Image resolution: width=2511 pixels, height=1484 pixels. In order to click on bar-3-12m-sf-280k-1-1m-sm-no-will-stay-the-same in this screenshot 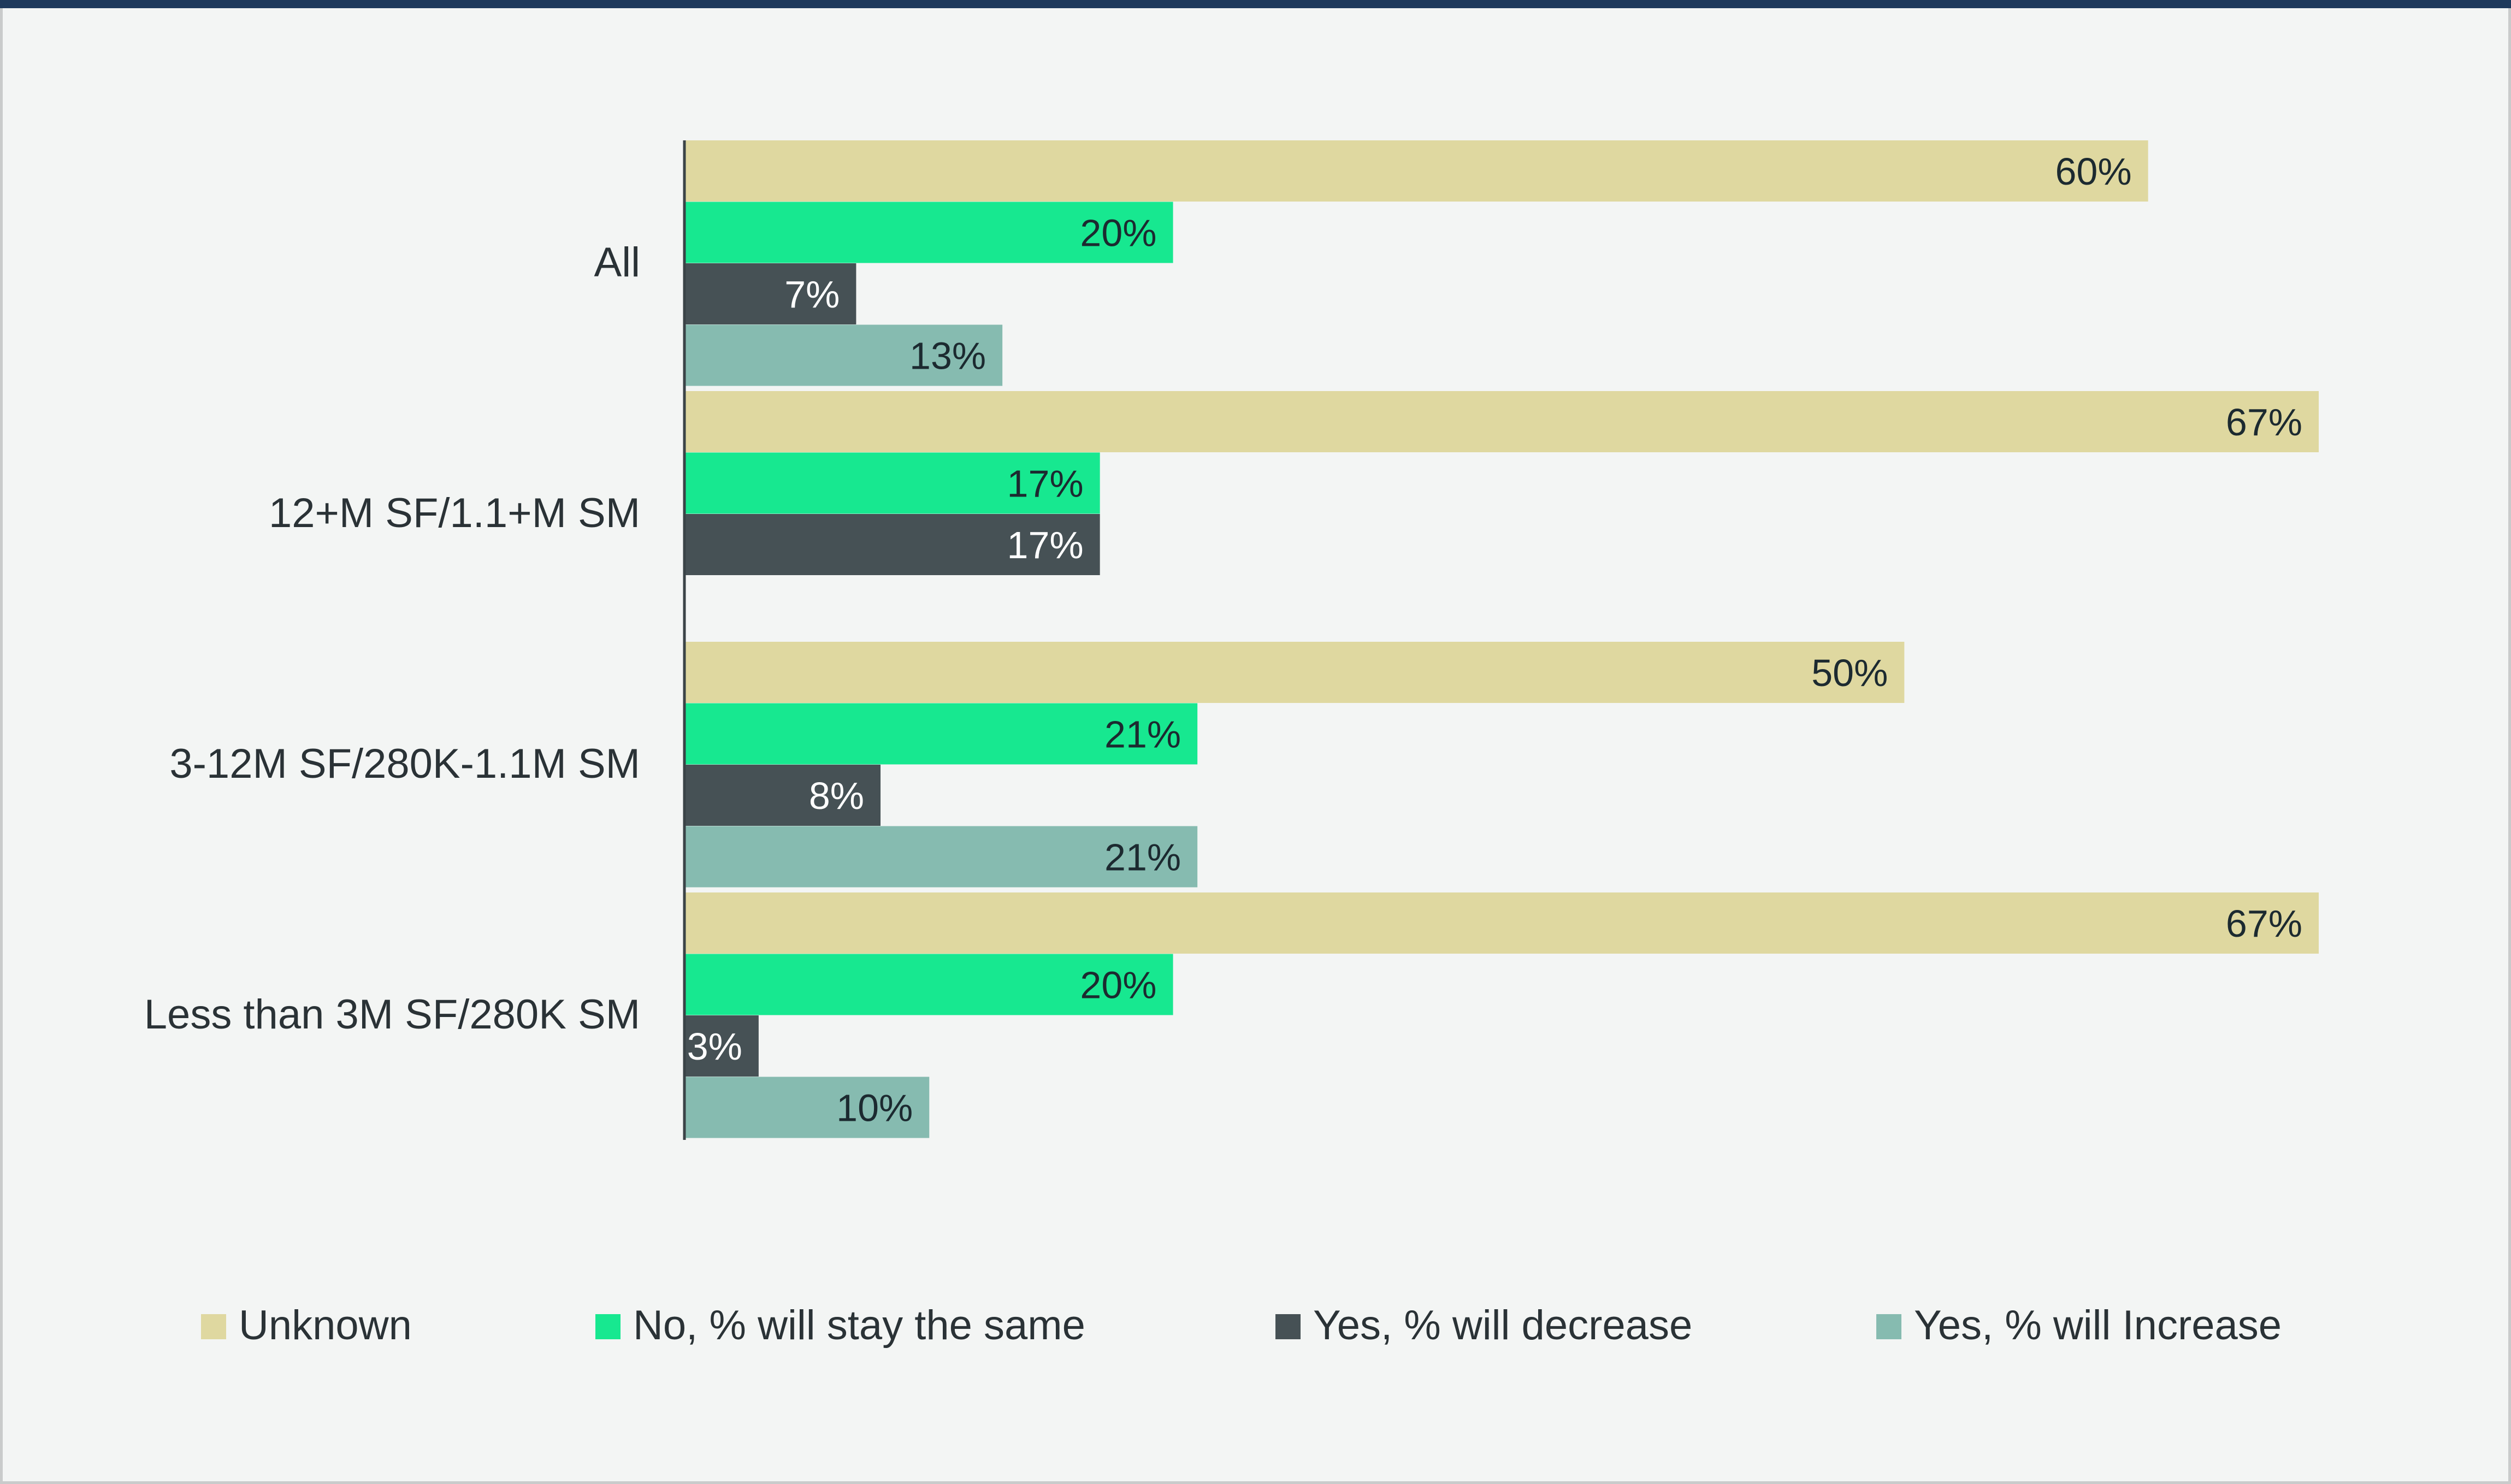, I will do `click(942, 734)`.